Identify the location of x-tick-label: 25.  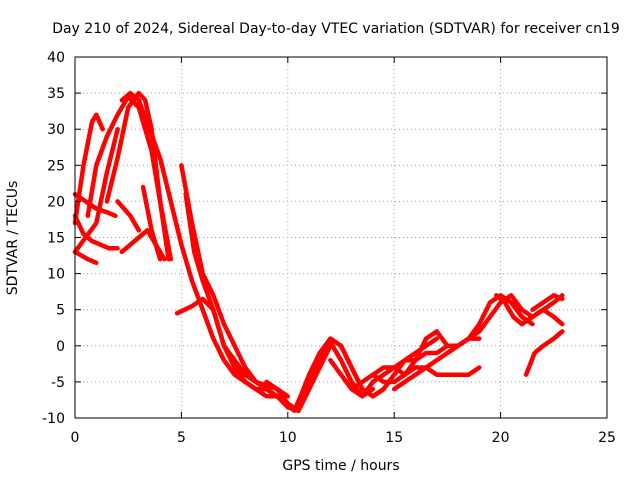
(607, 438).